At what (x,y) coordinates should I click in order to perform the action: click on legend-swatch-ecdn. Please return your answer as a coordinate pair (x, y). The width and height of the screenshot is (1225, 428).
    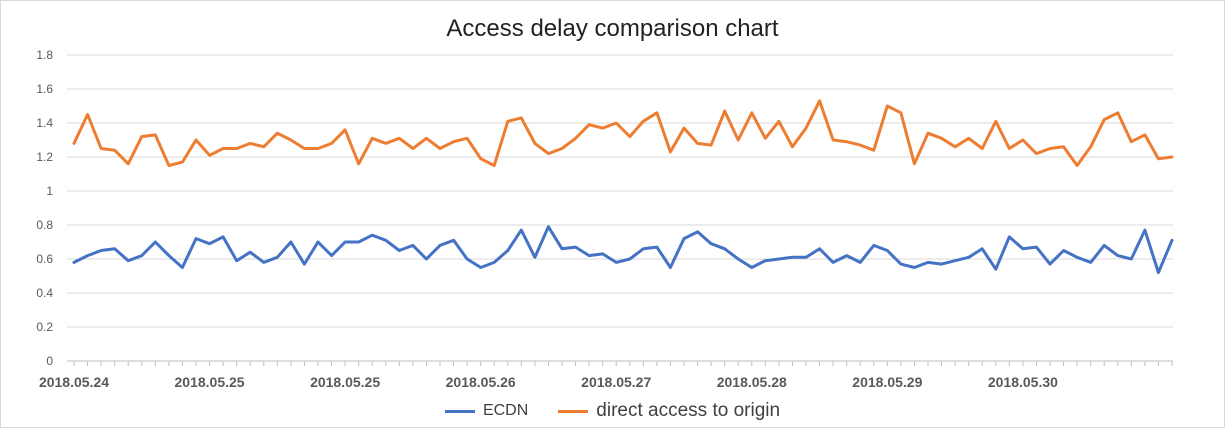
    Looking at the image, I should click on (459, 411).